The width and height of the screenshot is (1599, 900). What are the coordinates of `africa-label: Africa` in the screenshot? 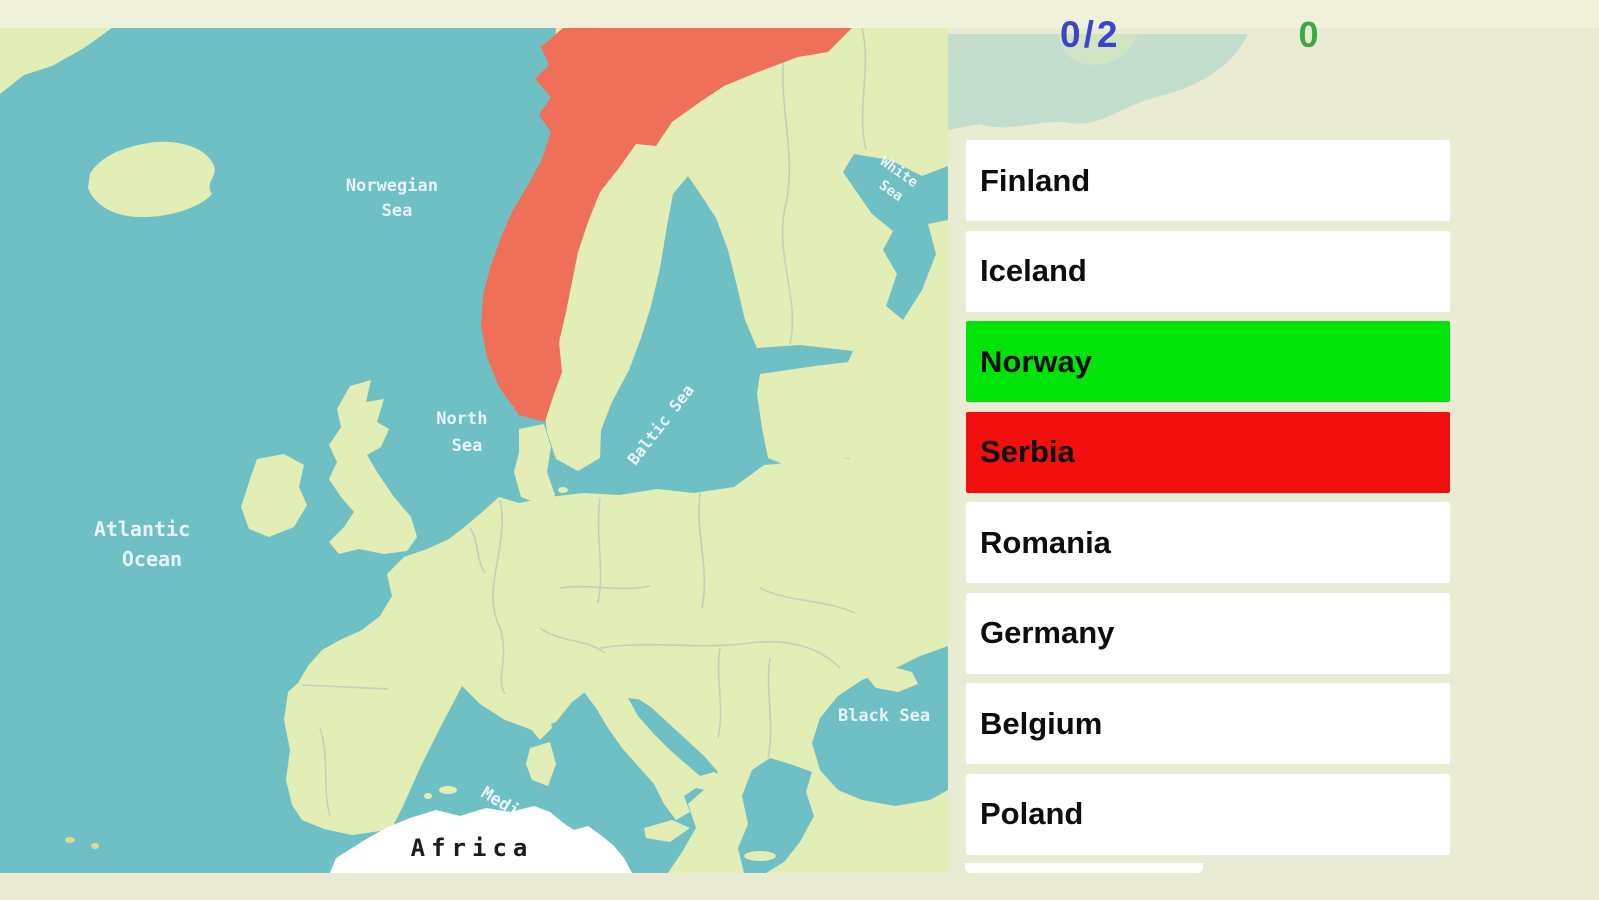 It's located at (472, 848).